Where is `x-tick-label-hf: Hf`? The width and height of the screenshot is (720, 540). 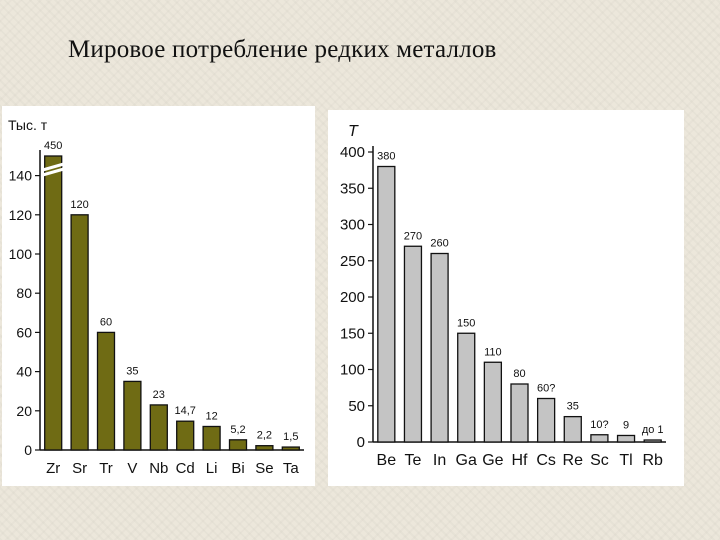 x-tick-label-hf: Hf is located at coordinates (520, 460).